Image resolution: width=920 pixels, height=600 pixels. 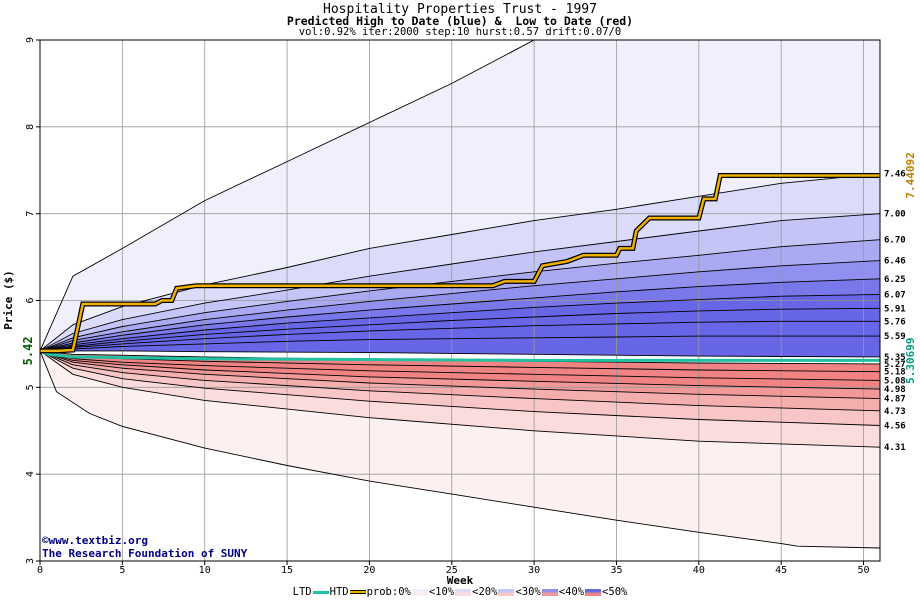 What do you see at coordinates (571, 592) in the screenshot?
I see `legend-40-label: <40%` at bounding box center [571, 592].